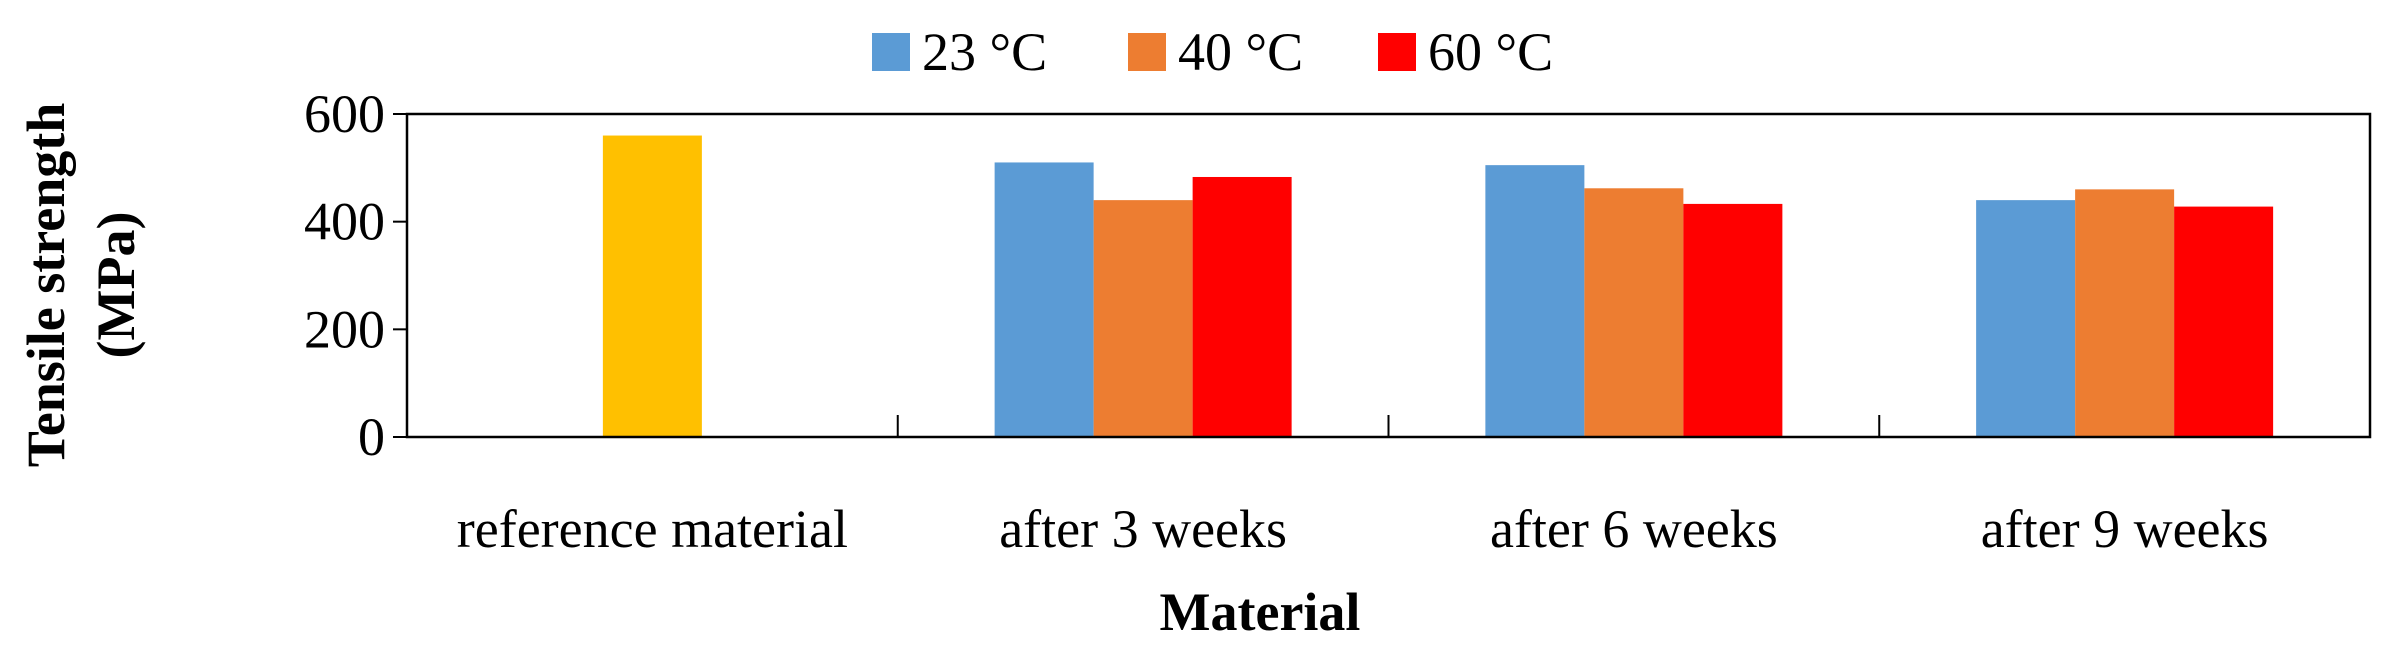  Describe the element at coordinates (652, 286) in the screenshot. I see `bar-reference-material` at that location.